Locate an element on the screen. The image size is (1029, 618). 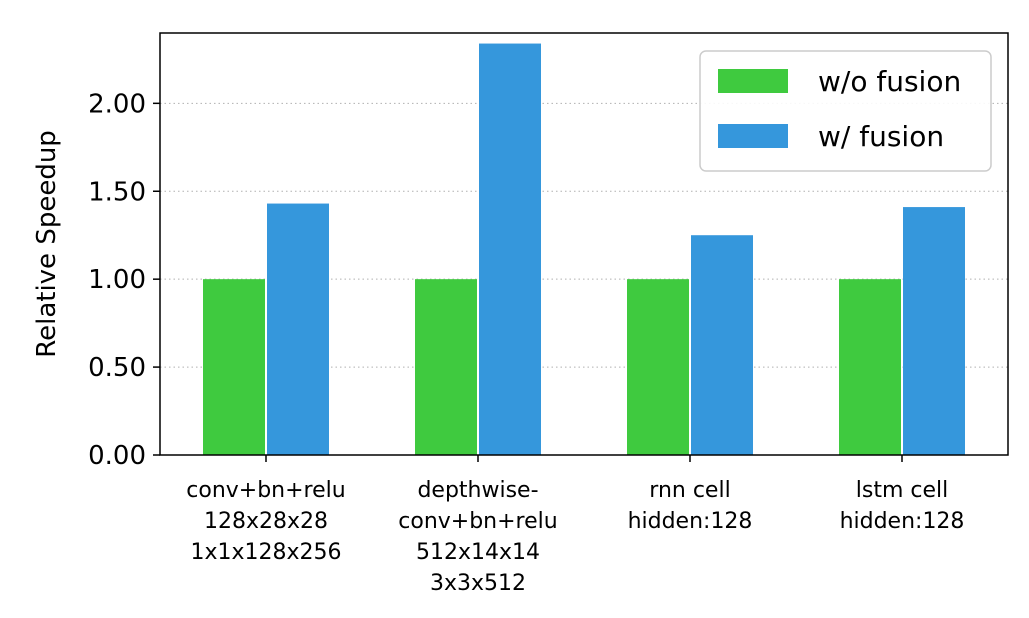
x-category-label: depthwise-conv+bn+relu 512x14x14 3x3x512 is located at coordinates (477, 537).